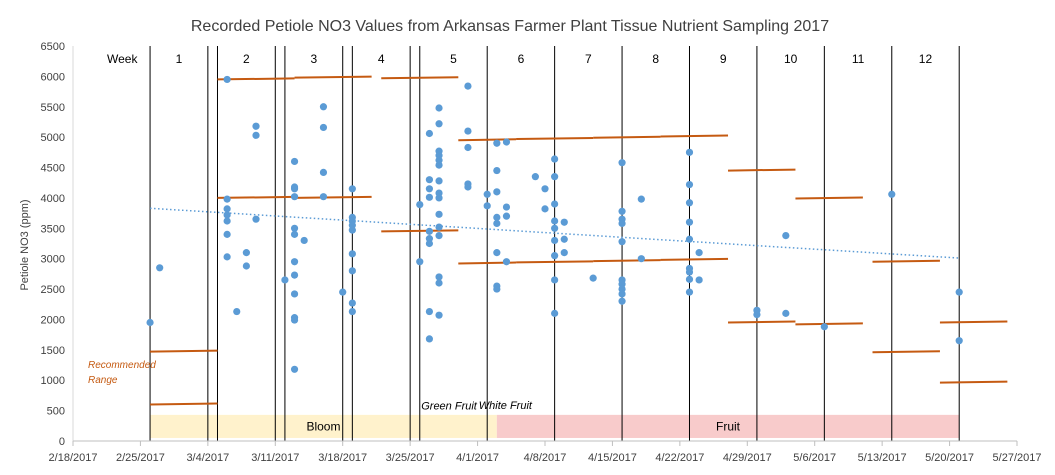  I want to click on y-tick-label-5000: 5000, so click(53, 138).